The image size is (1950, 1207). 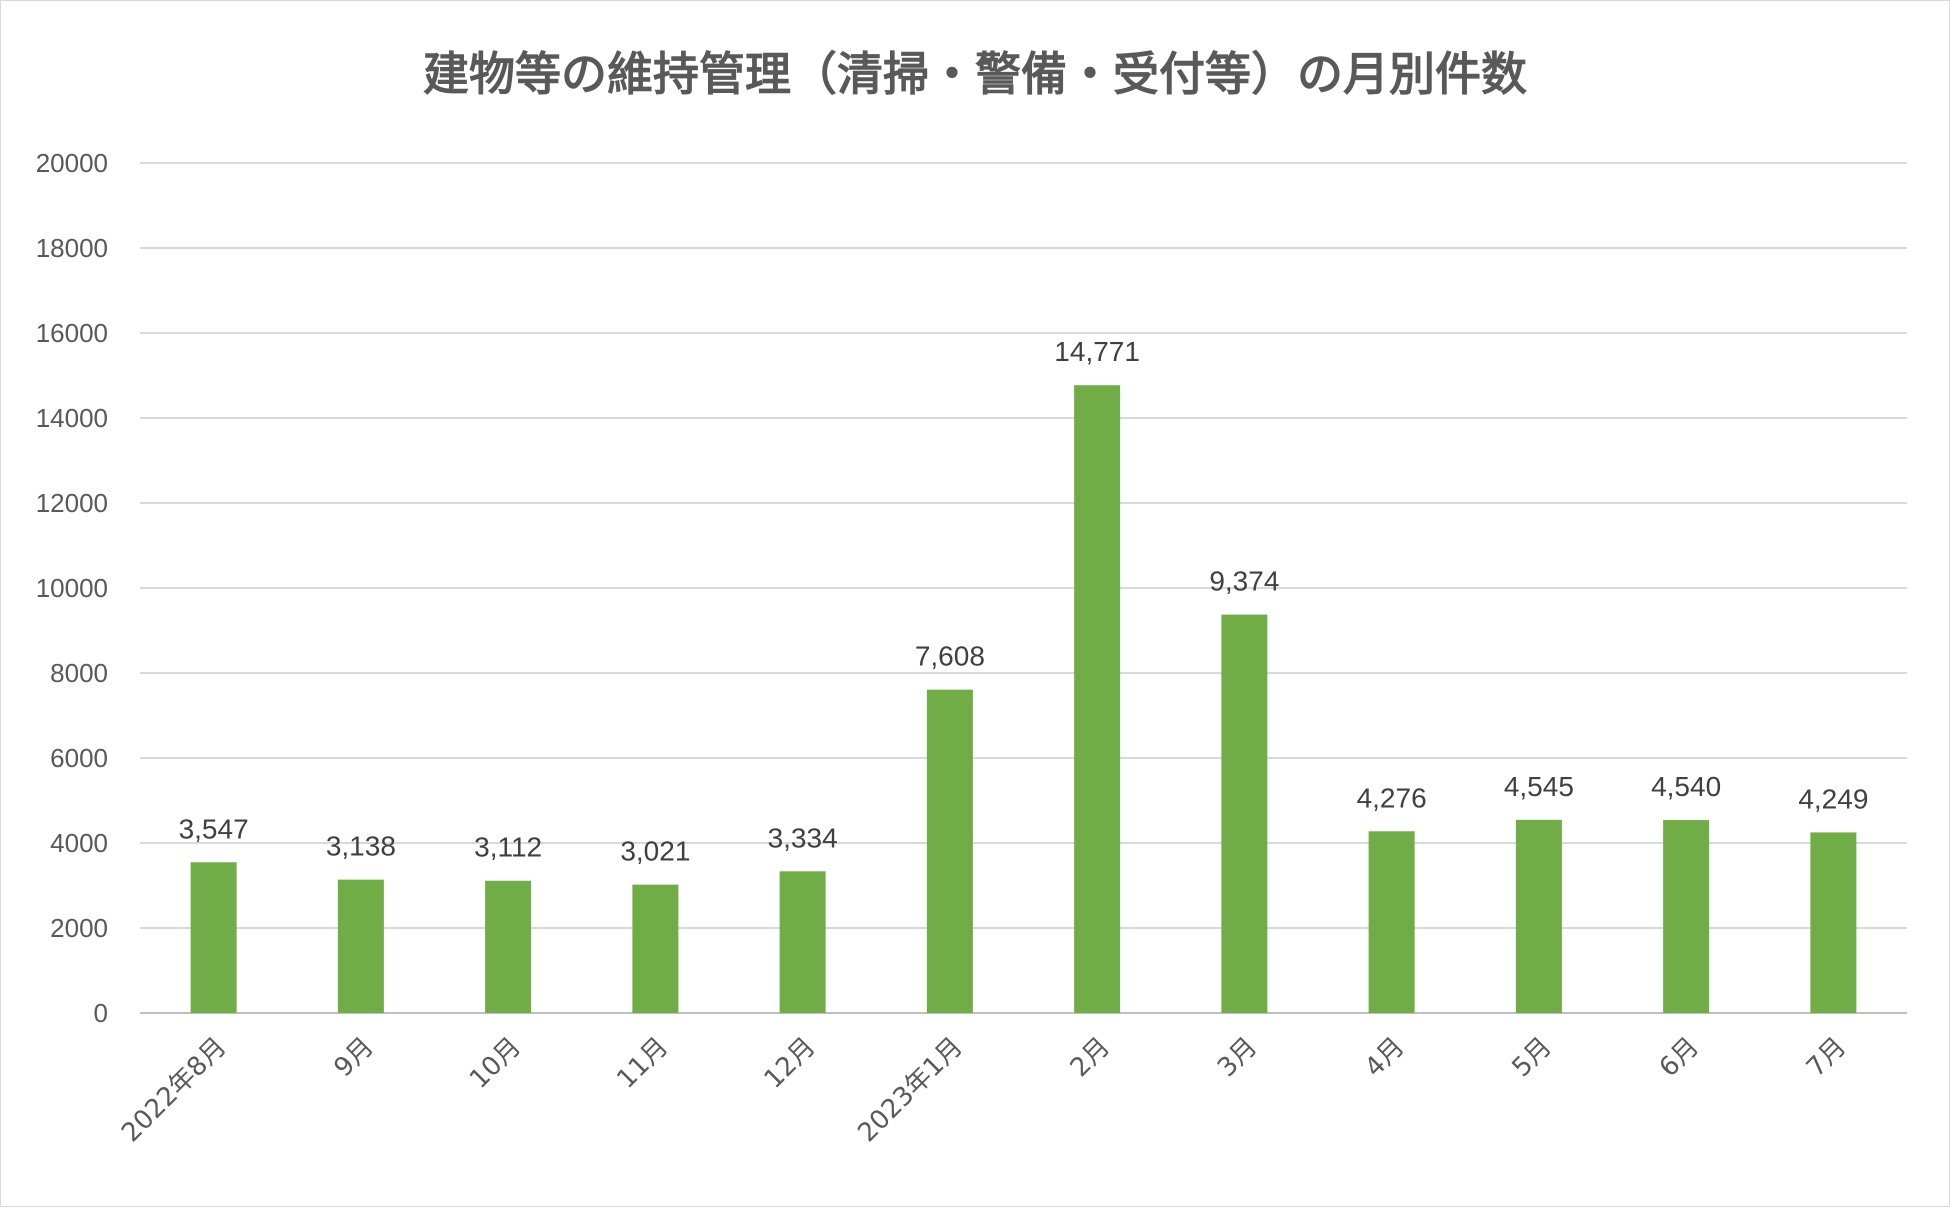 What do you see at coordinates (214, 828) in the screenshot?
I see `data-label: 3,547` at bounding box center [214, 828].